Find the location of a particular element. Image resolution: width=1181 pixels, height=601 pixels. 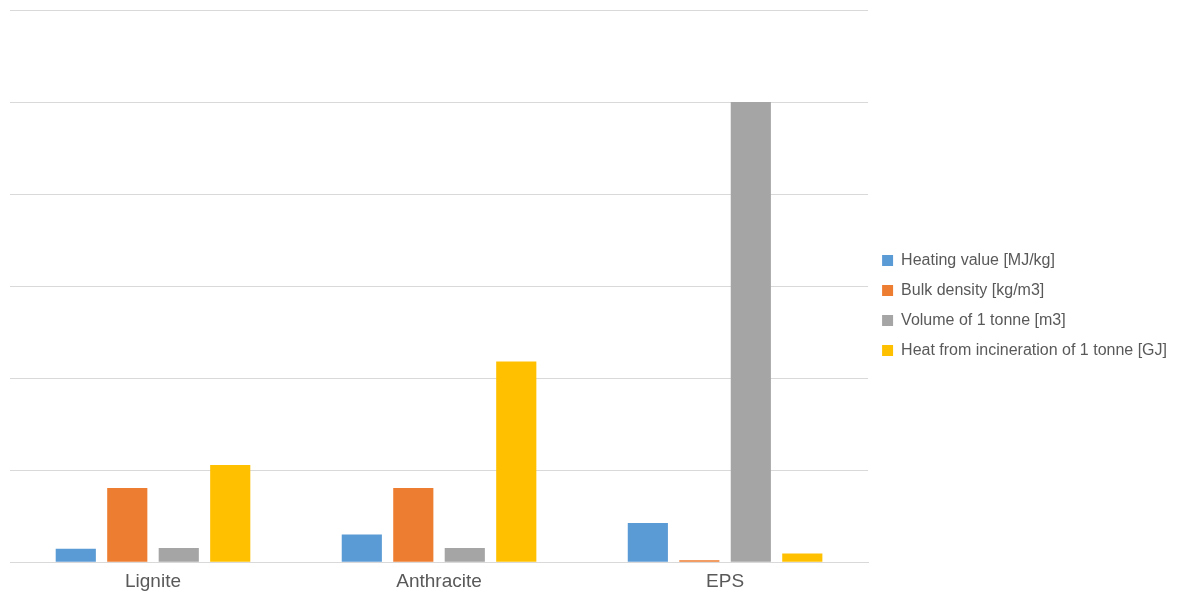

x-tick-label: Anthracite is located at coordinates (439, 580).